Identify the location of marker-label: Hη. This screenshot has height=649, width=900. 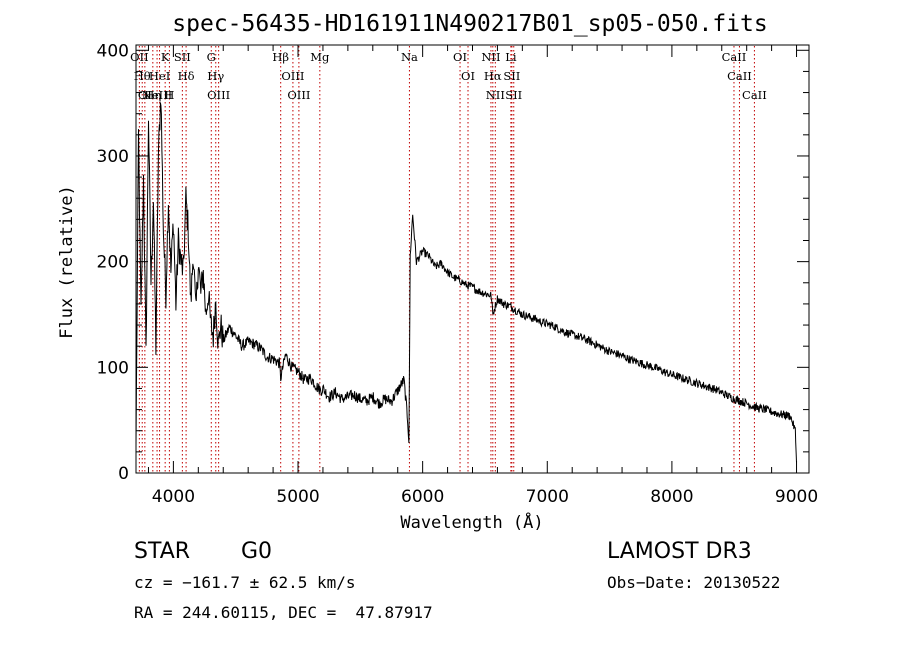
(152, 95).